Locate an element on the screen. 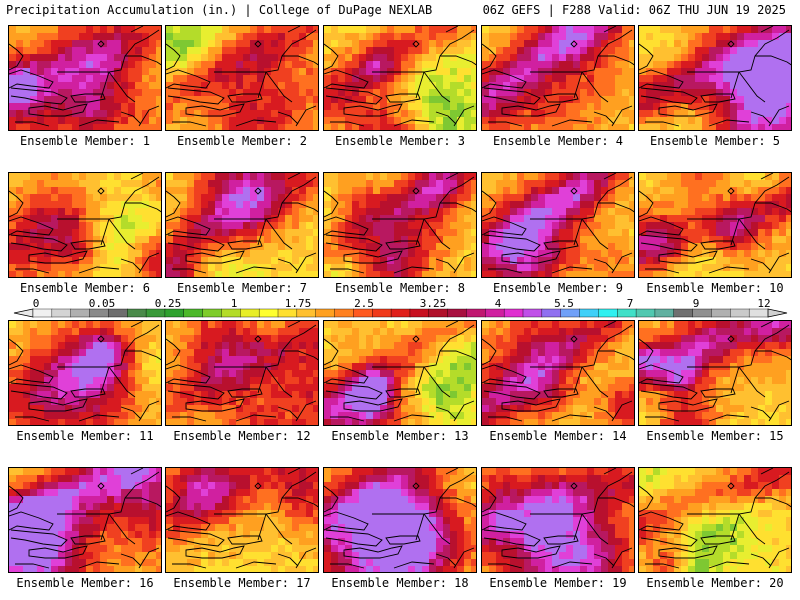  ensemble-member-label: Ensemble Member: 20 is located at coordinates (715, 583).